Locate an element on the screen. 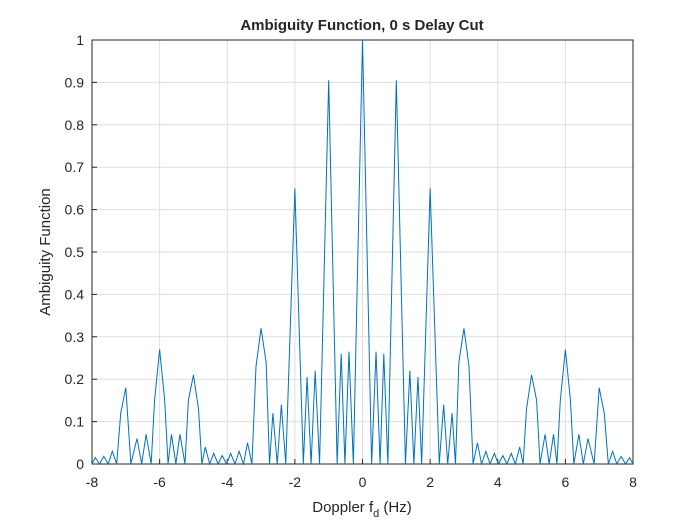 The height and width of the screenshot is (525, 700). x-axis-label-sub: d is located at coordinates (376, 514).